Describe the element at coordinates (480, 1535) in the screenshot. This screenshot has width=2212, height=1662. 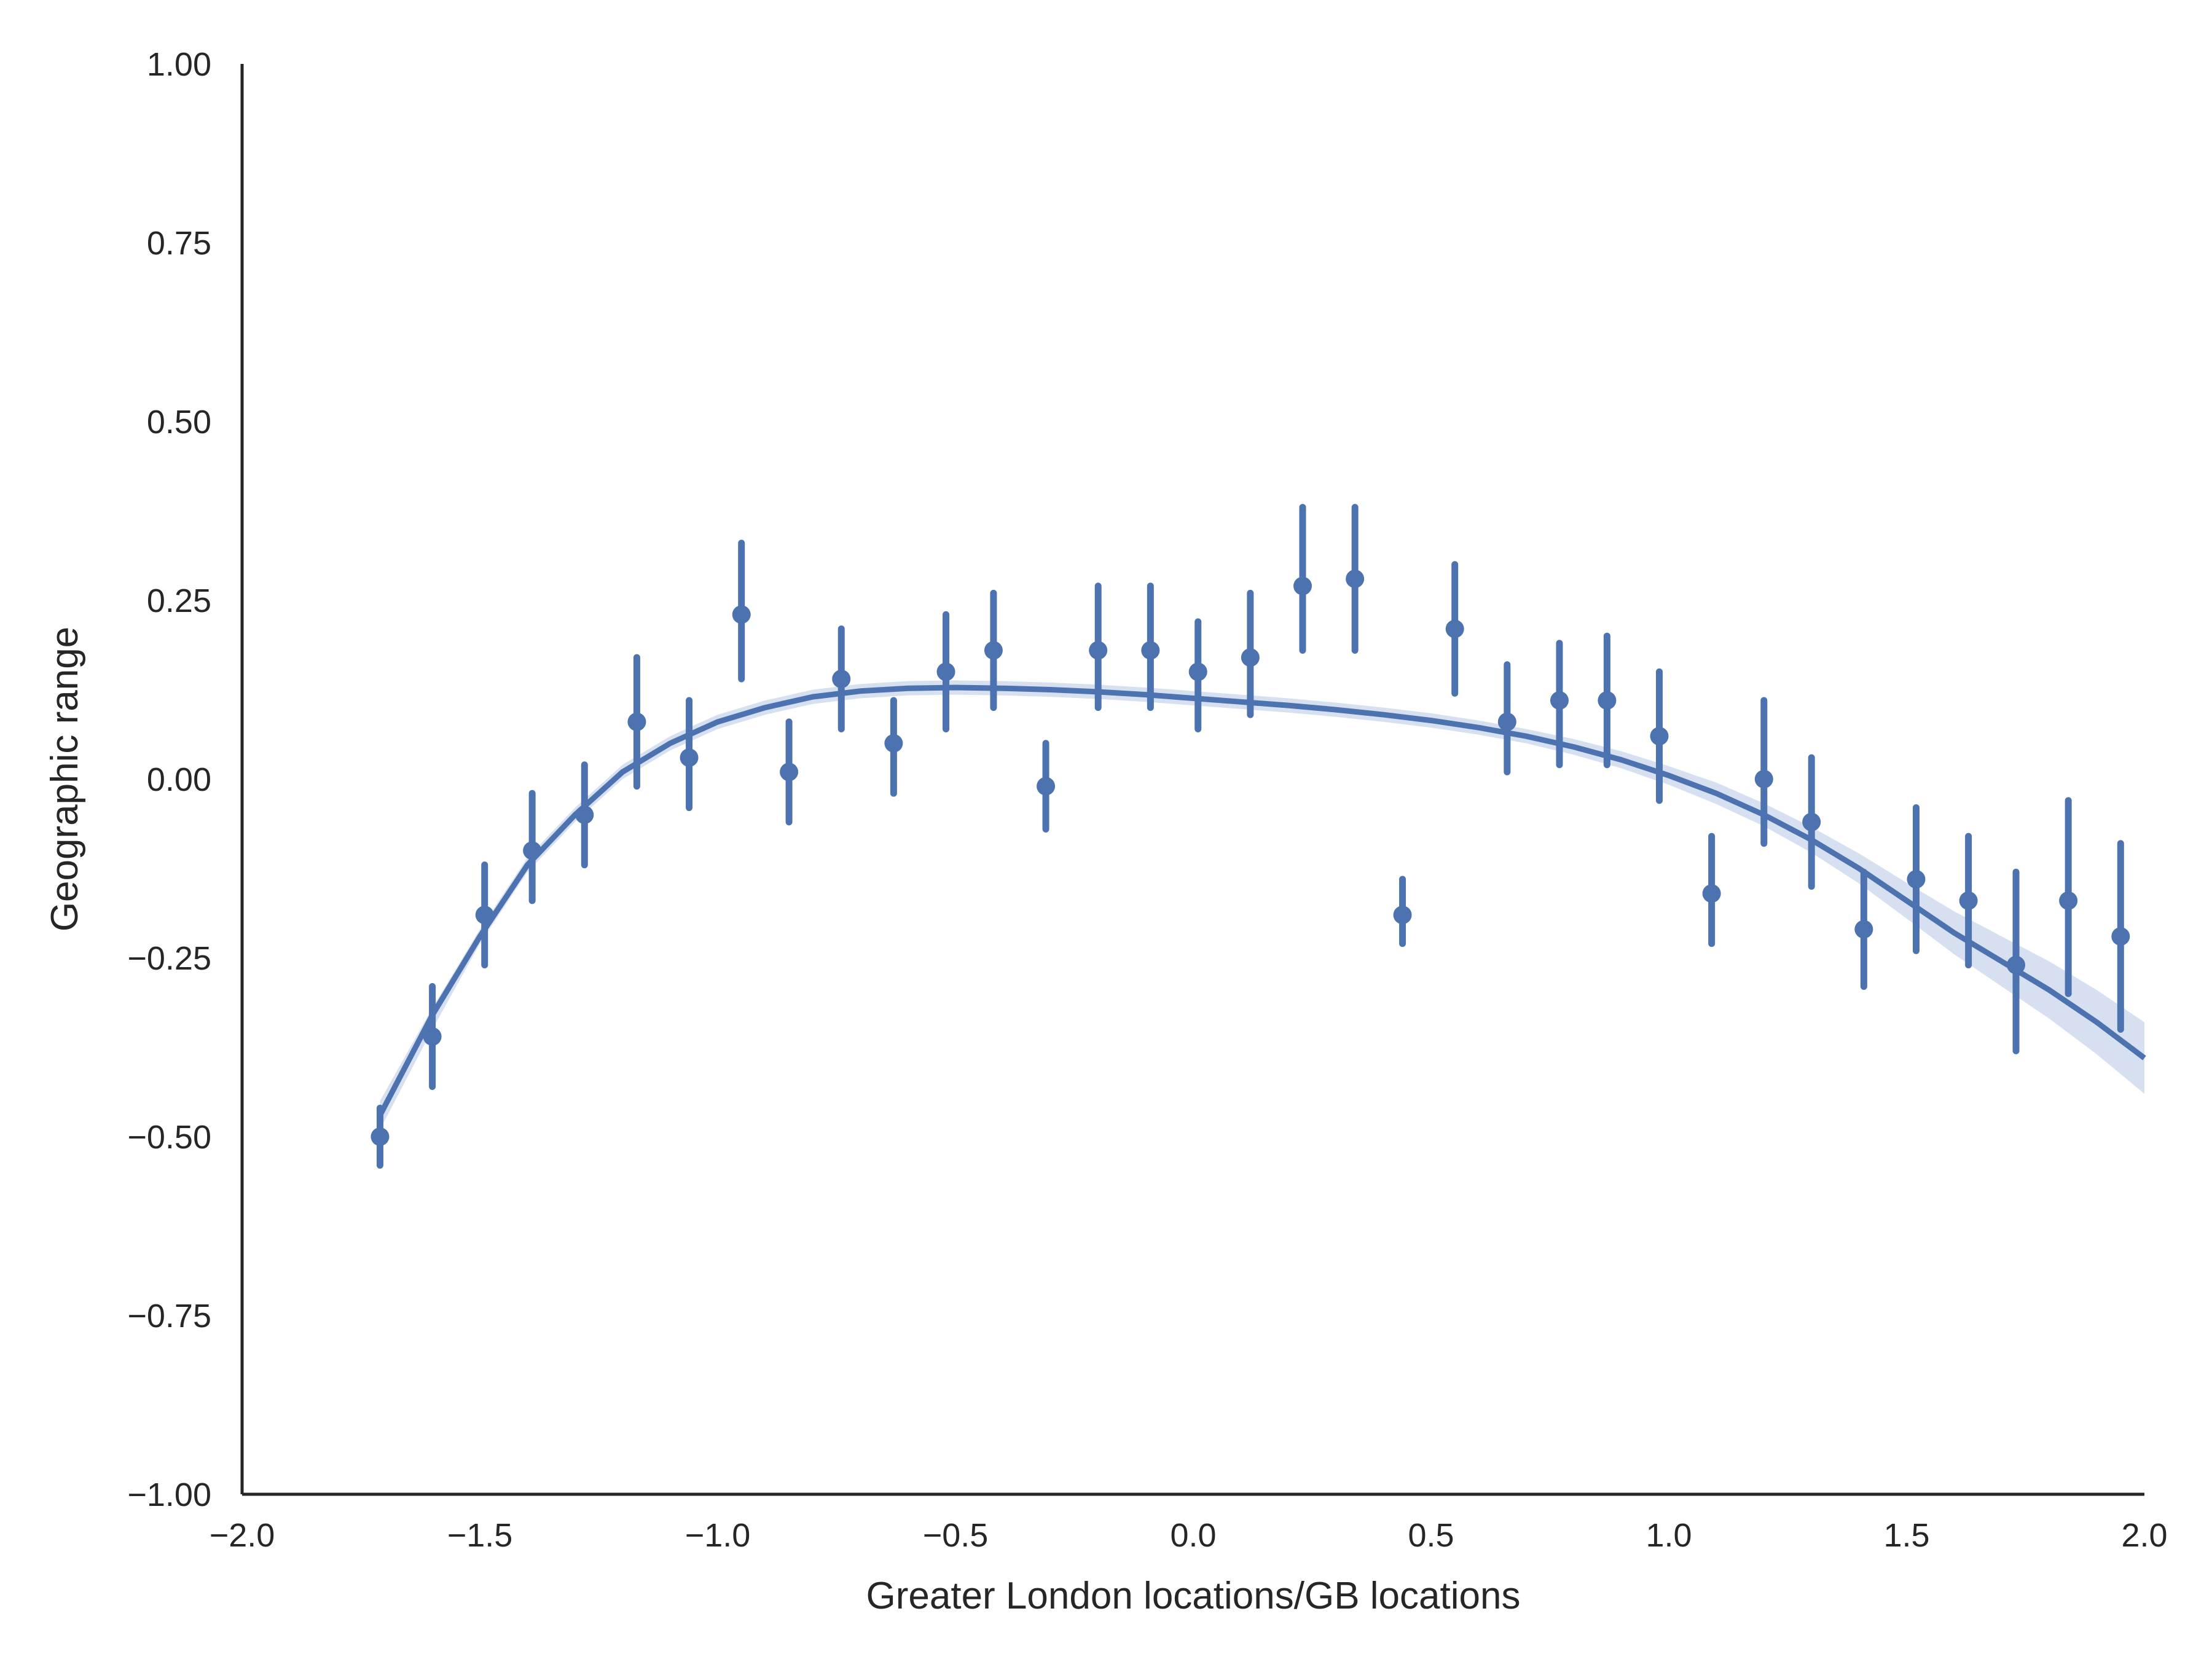
I see `x-tick-label: −1.5` at that location.